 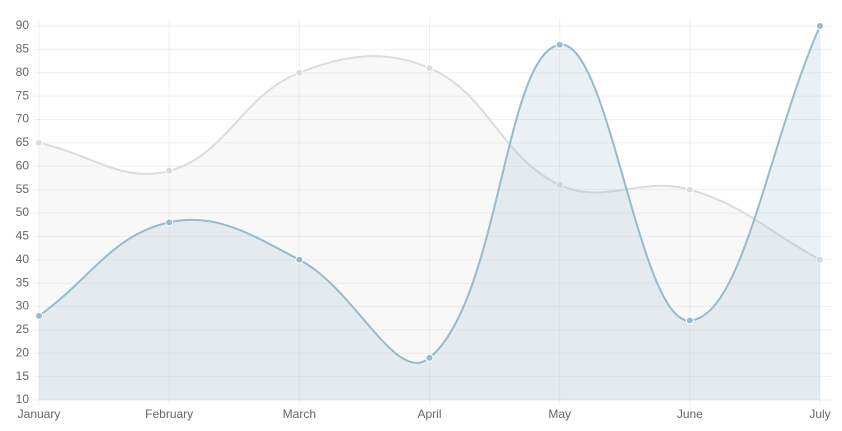 What do you see at coordinates (690, 414) in the screenshot?
I see `x-tick-label: June` at bounding box center [690, 414].